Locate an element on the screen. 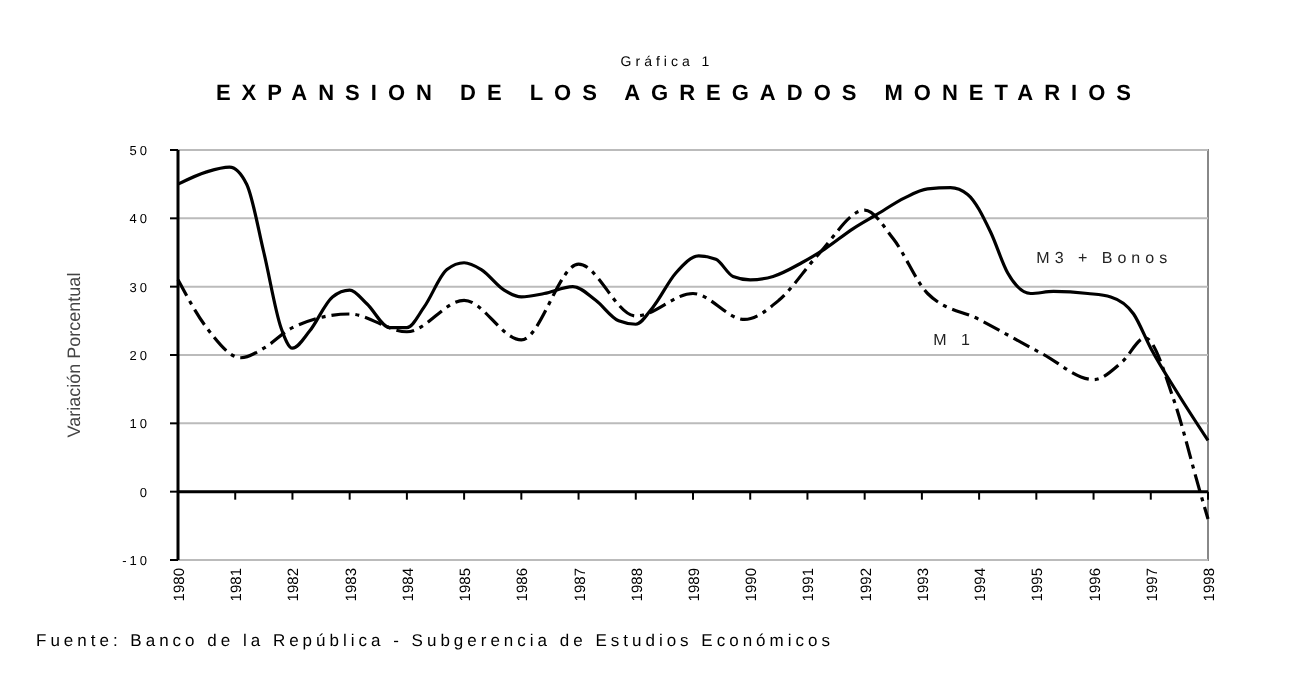 This screenshot has height=678, width=1294. series-label: M 1 is located at coordinates (954, 339).